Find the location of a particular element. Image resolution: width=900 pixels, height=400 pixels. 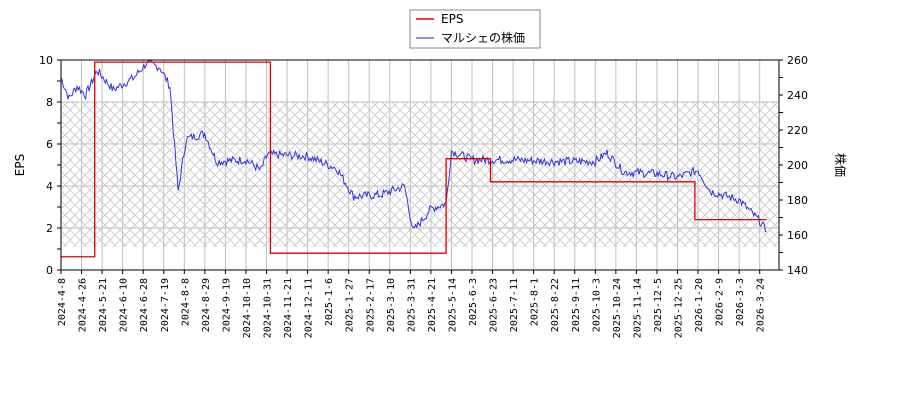

x-tick-label: 2026-2-9 is located at coordinates (720, 302).